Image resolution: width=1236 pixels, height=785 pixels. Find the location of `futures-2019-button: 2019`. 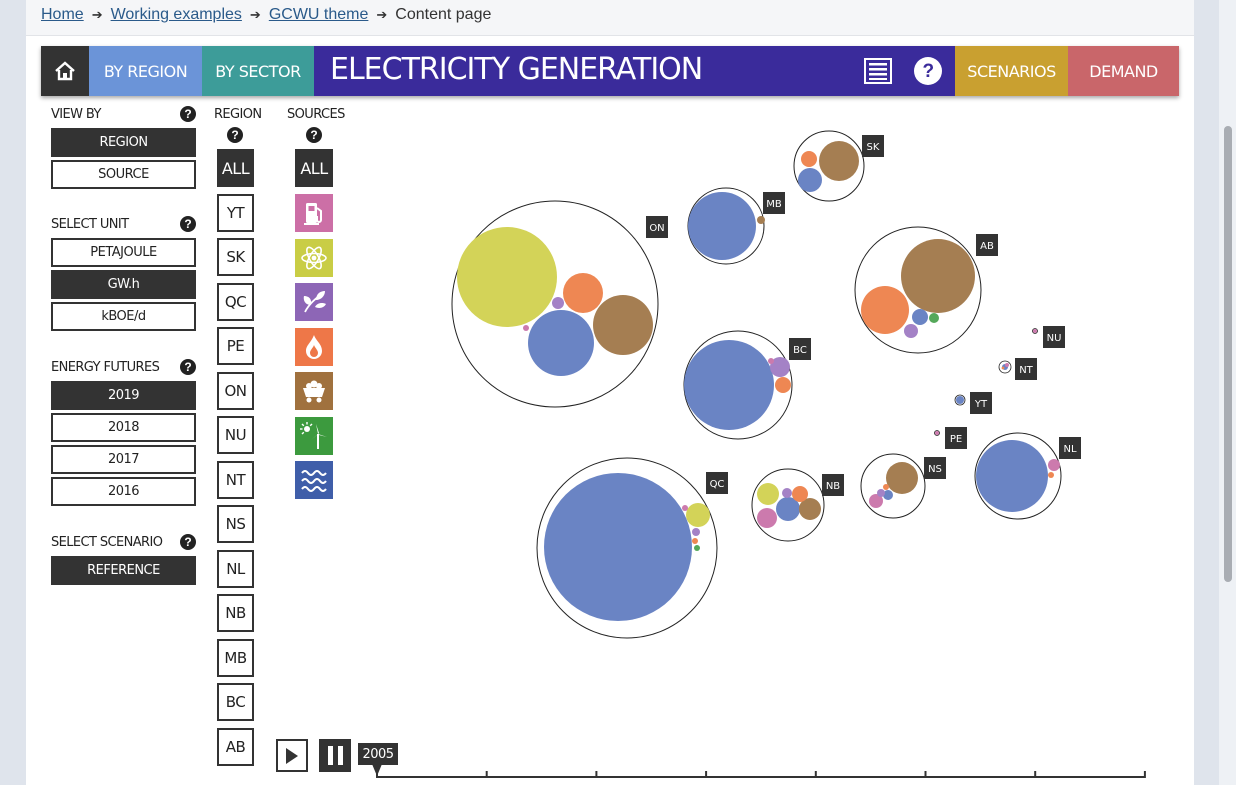

futures-2019-button: 2019 is located at coordinates (123, 395).